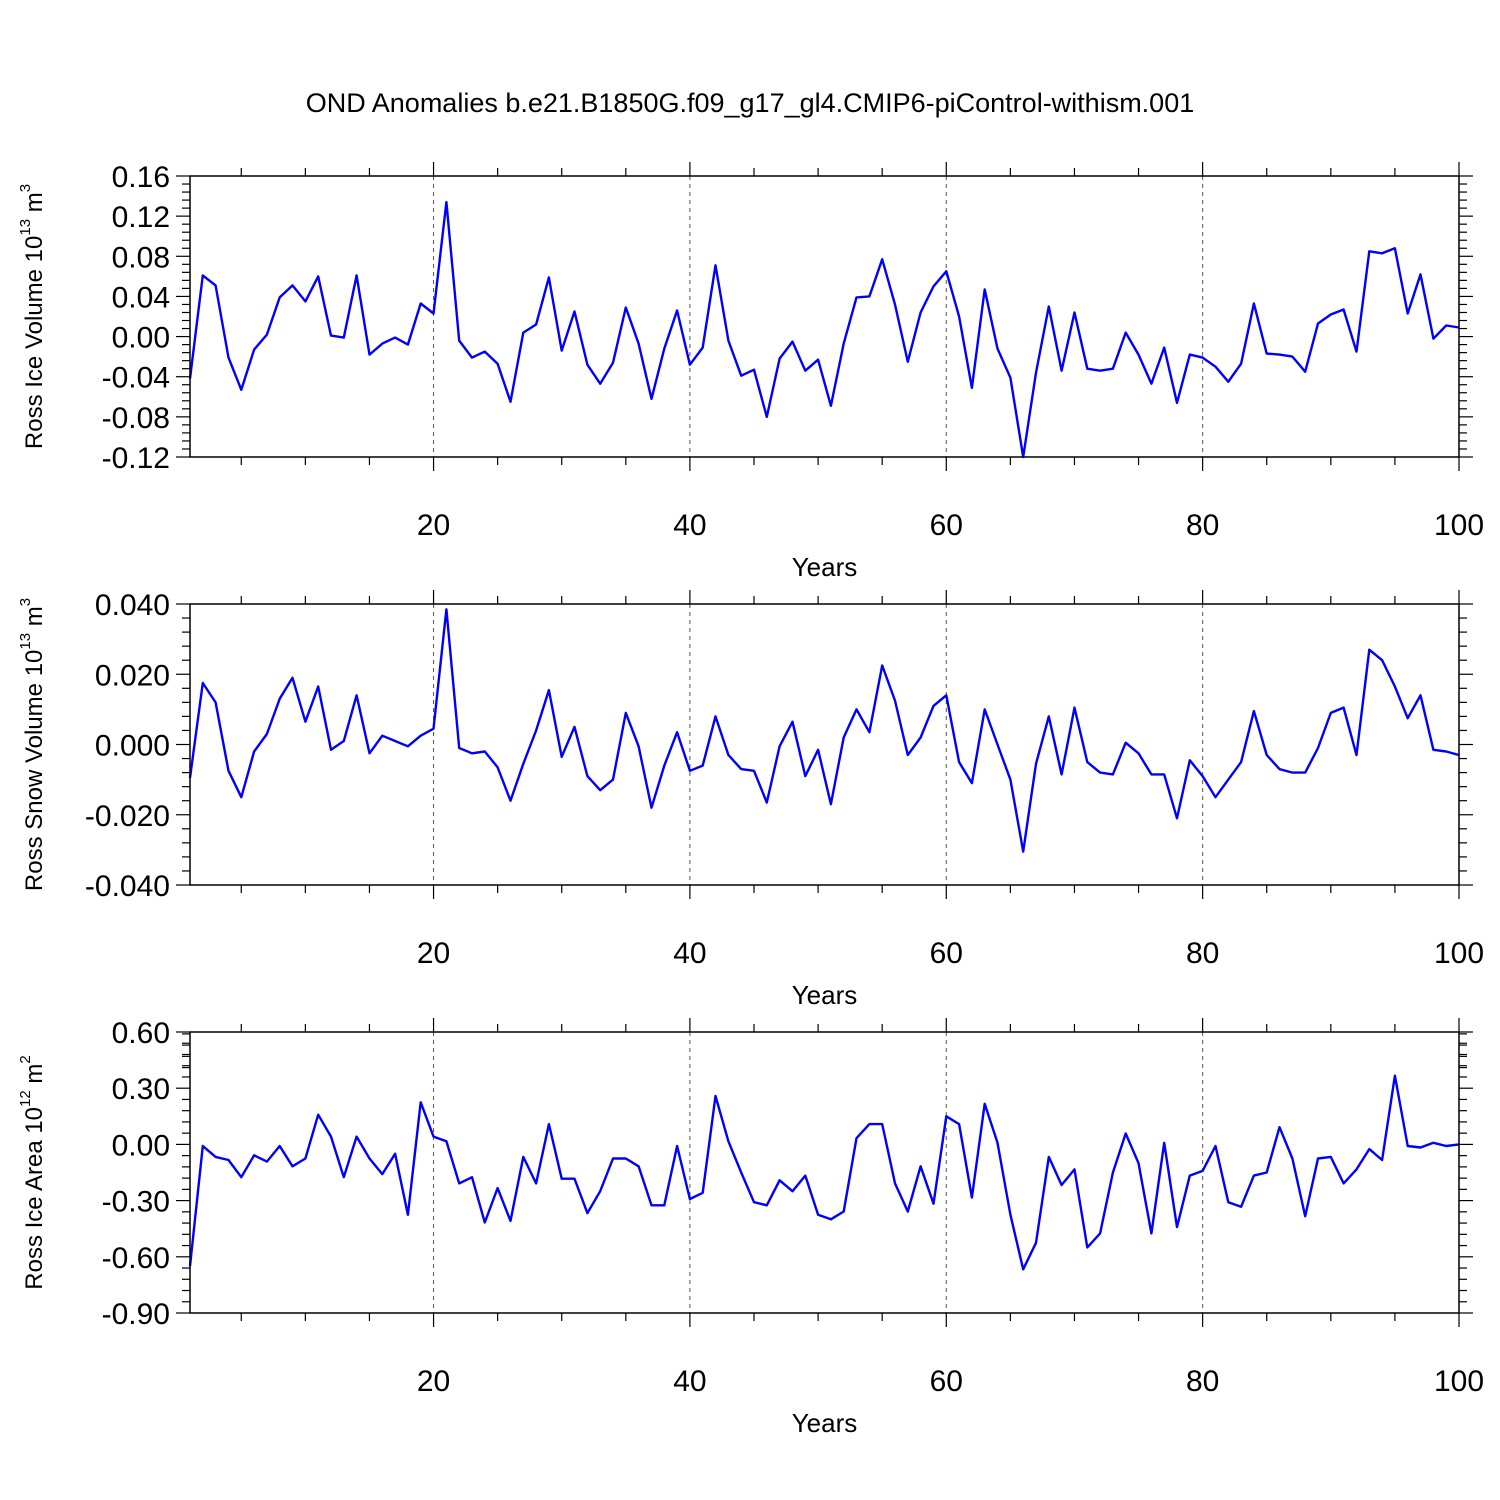 Image resolution: width=1500 pixels, height=1500 pixels. I want to click on y-axis-label: Ross Ice Volume 1013 m3, so click(32, 316).